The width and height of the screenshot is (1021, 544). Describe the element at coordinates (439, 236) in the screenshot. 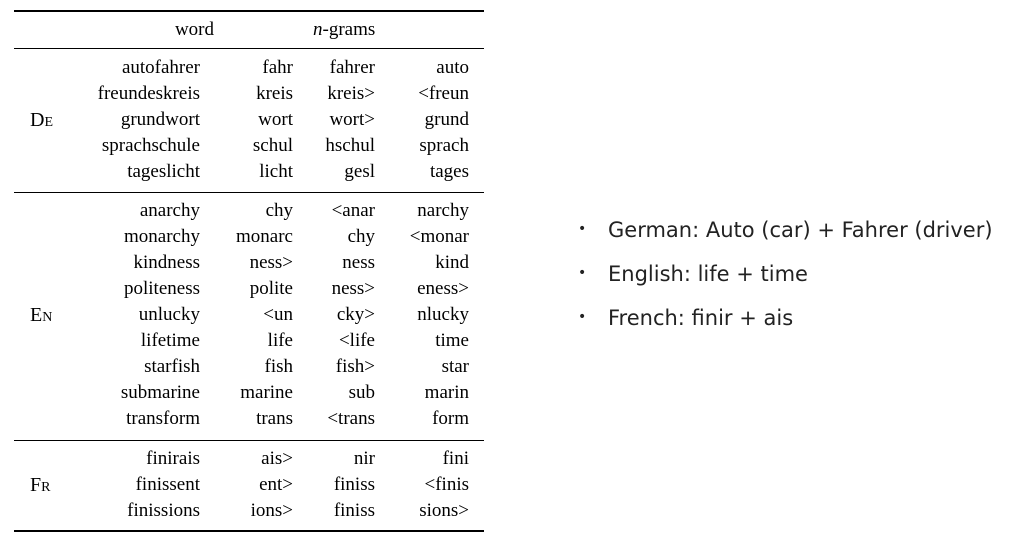

I see `ngram-cell: <monar` at that location.